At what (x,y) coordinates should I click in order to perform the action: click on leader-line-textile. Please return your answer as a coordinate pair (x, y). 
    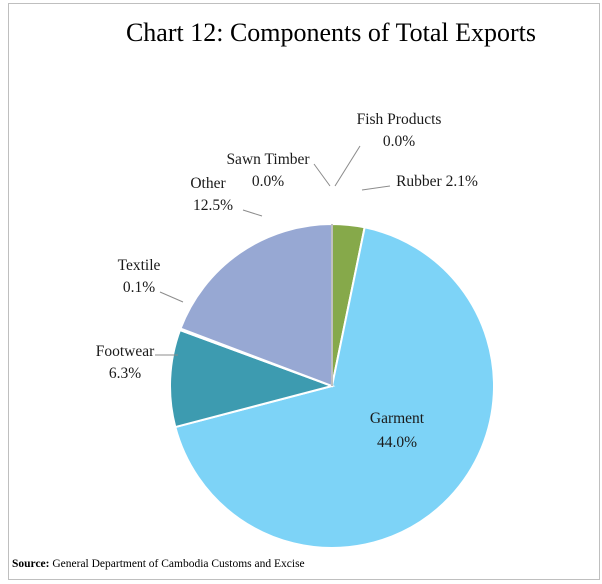
    Looking at the image, I should click on (171, 297).